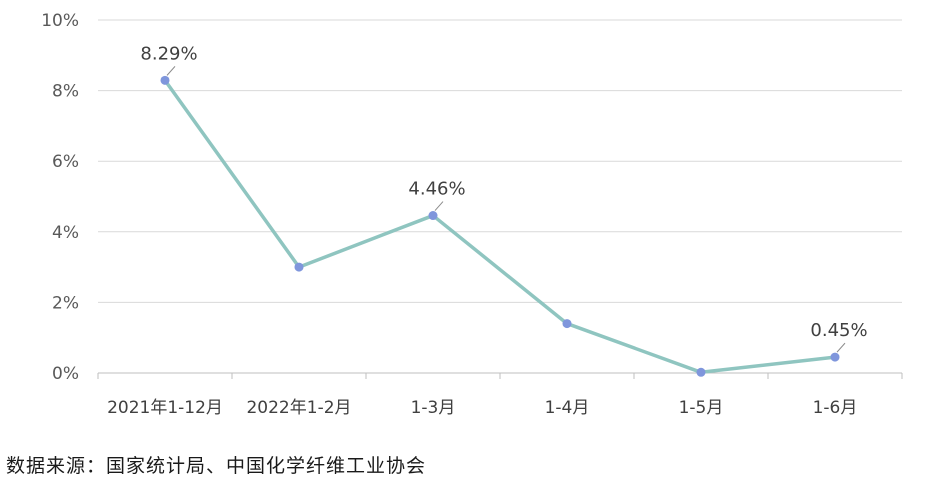 The width and height of the screenshot is (940, 489). What do you see at coordinates (65, 233) in the screenshot?
I see `y-tick-label: 4%` at bounding box center [65, 233].